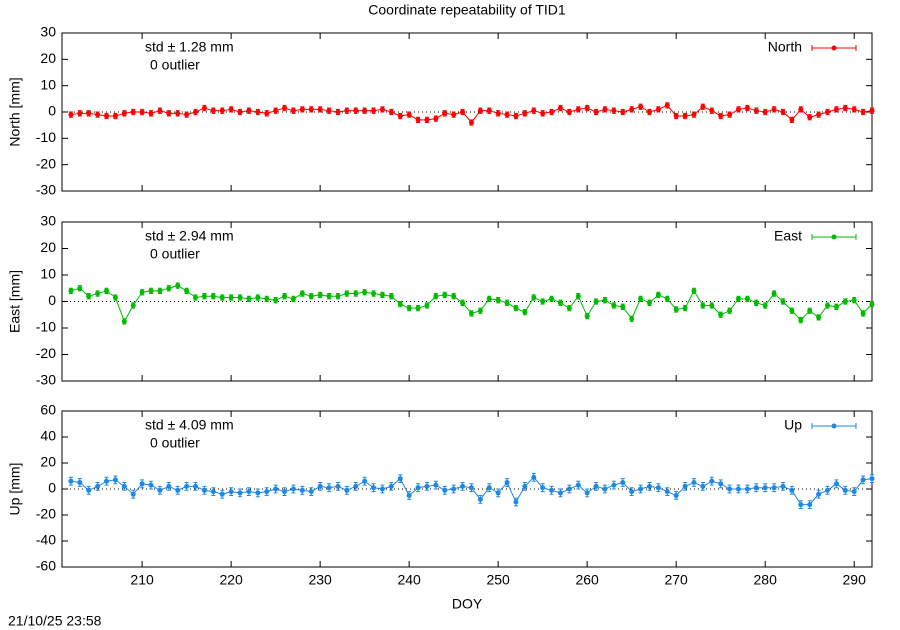 This screenshot has height=630, width=900. I want to click on y-tick-label: 0, so click(52, 488).